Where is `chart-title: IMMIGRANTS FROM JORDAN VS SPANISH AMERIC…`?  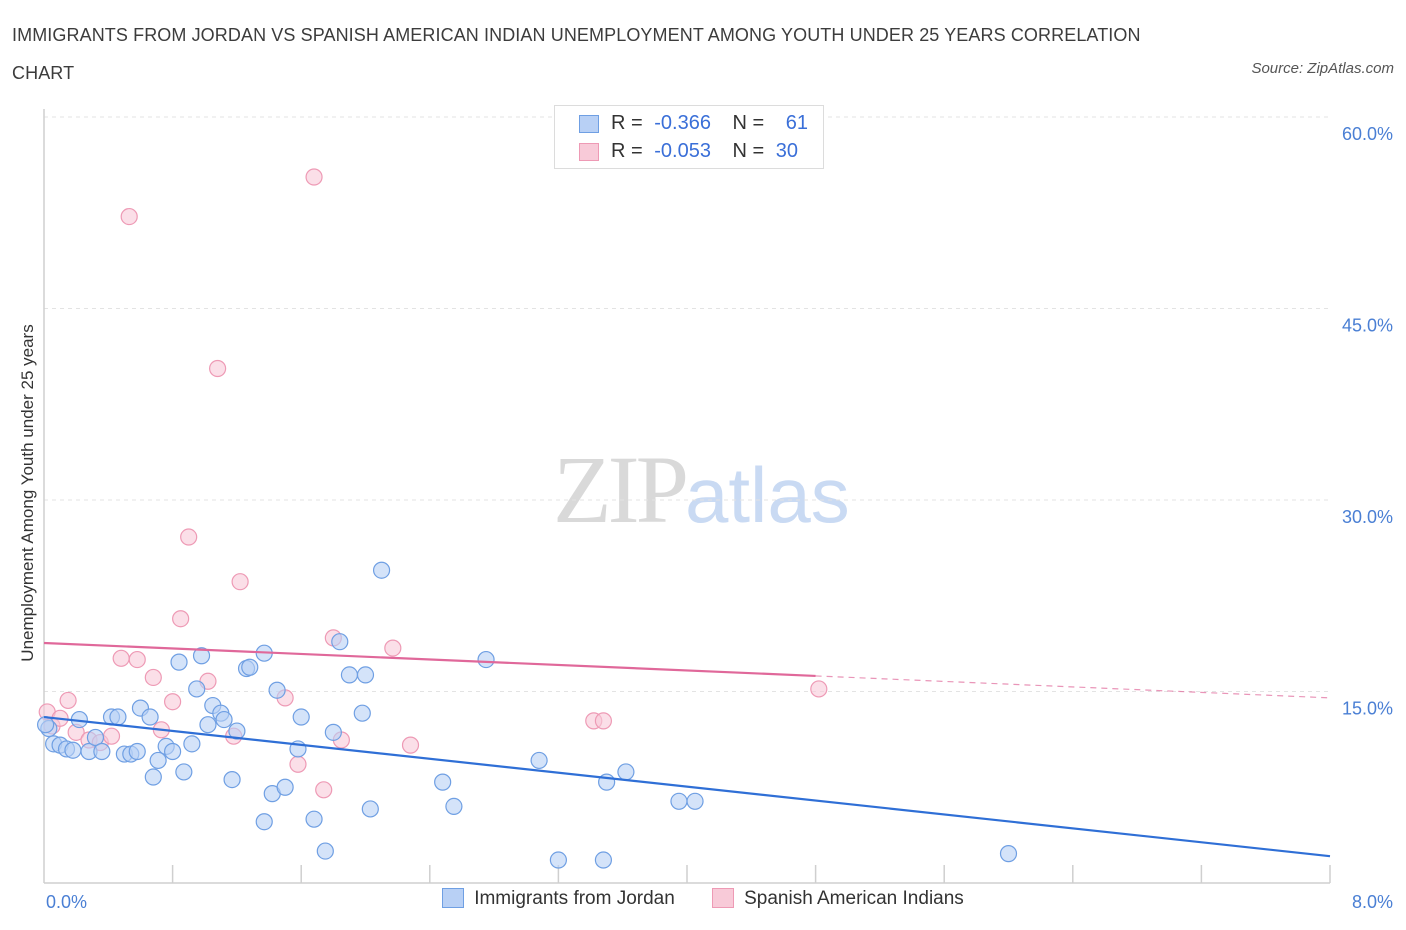
chart-title: IMMIGRANTS FROM JORDAN VS SPANISH AMERIC… is located at coordinates (576, 54).